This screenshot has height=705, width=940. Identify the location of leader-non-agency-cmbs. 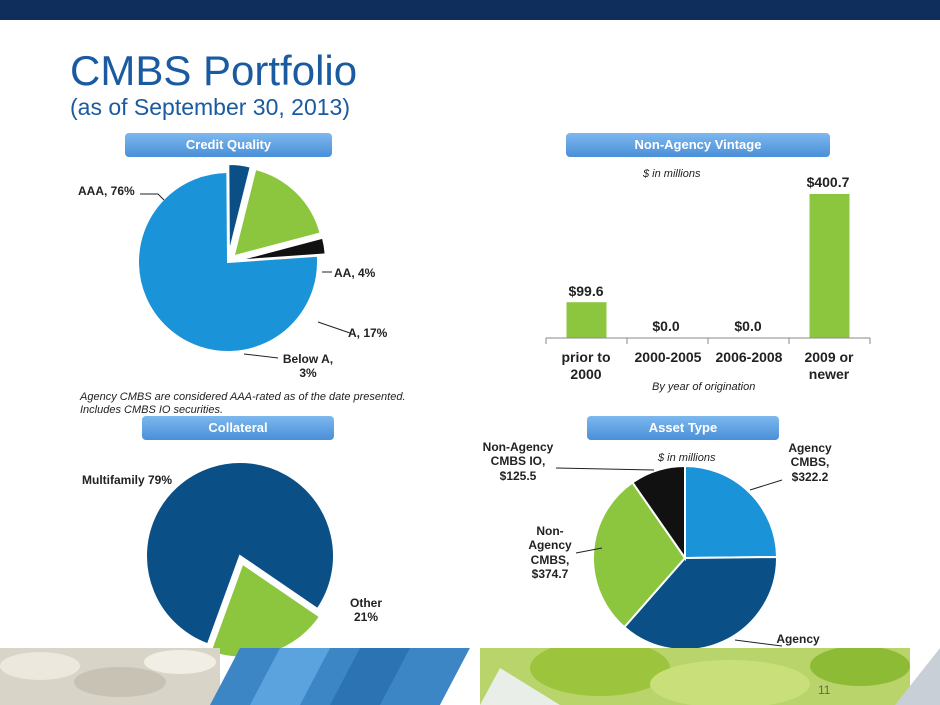
(589, 550).